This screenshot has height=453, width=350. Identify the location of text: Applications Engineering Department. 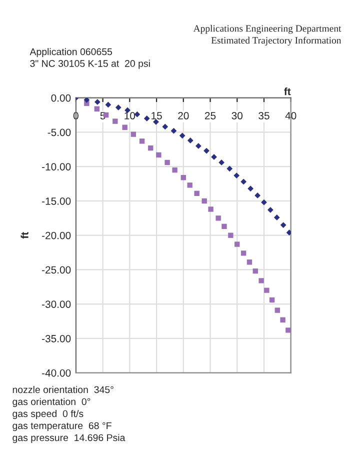
(267, 29).